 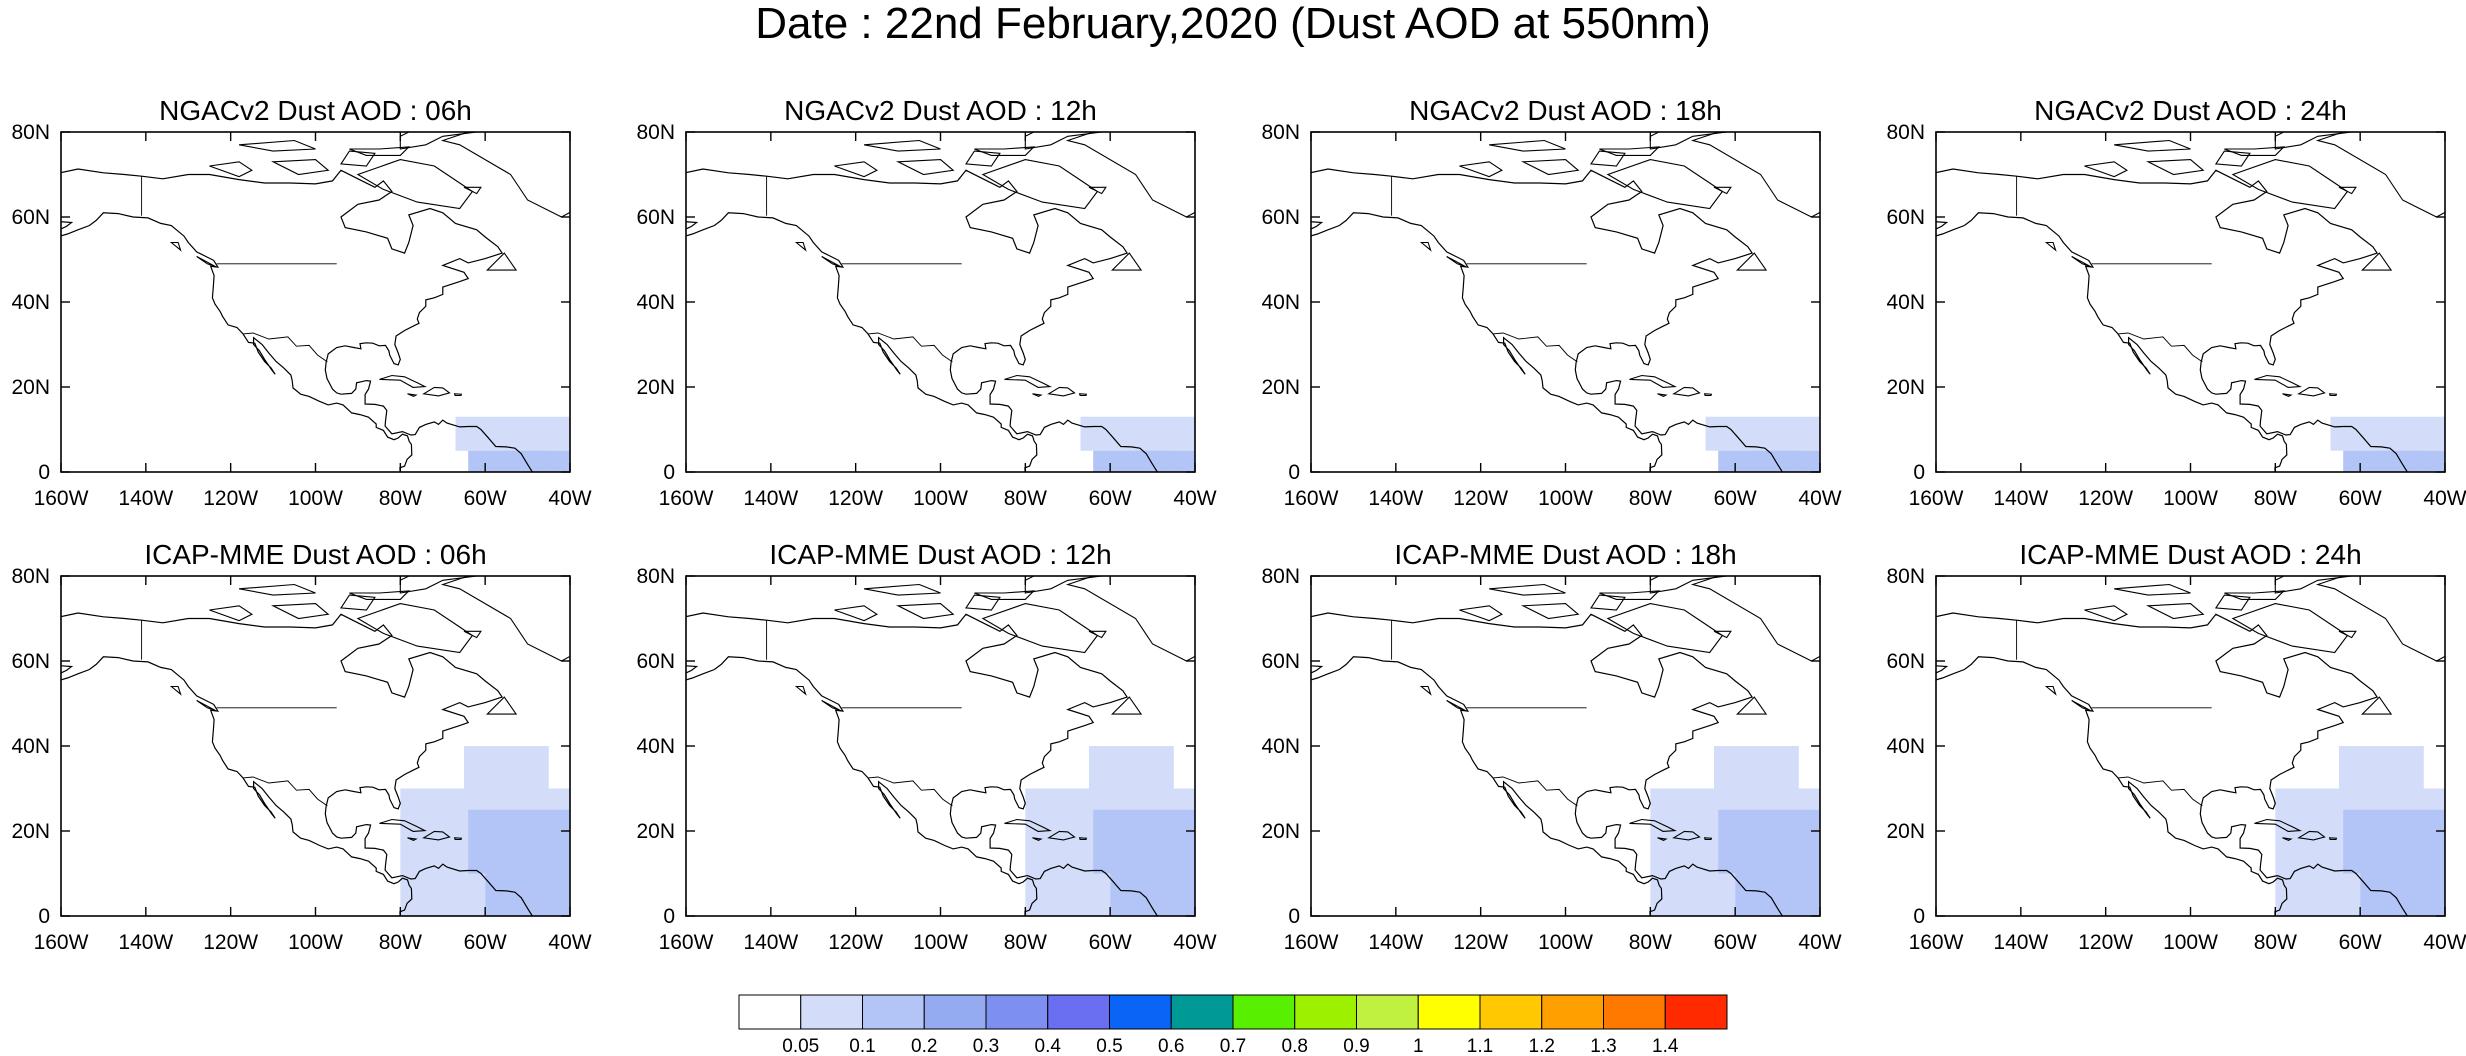 I want to click on colorbar-label: 1.2, so click(x=1542, y=1046).